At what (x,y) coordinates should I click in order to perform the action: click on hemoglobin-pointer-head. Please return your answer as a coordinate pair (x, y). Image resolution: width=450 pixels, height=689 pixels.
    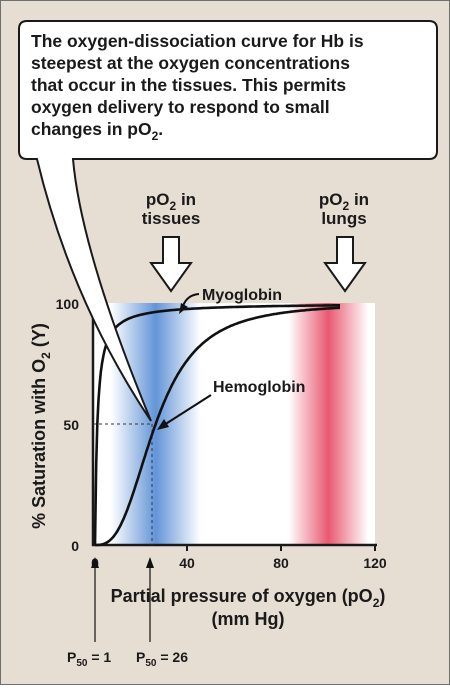
    Looking at the image, I should click on (163, 424).